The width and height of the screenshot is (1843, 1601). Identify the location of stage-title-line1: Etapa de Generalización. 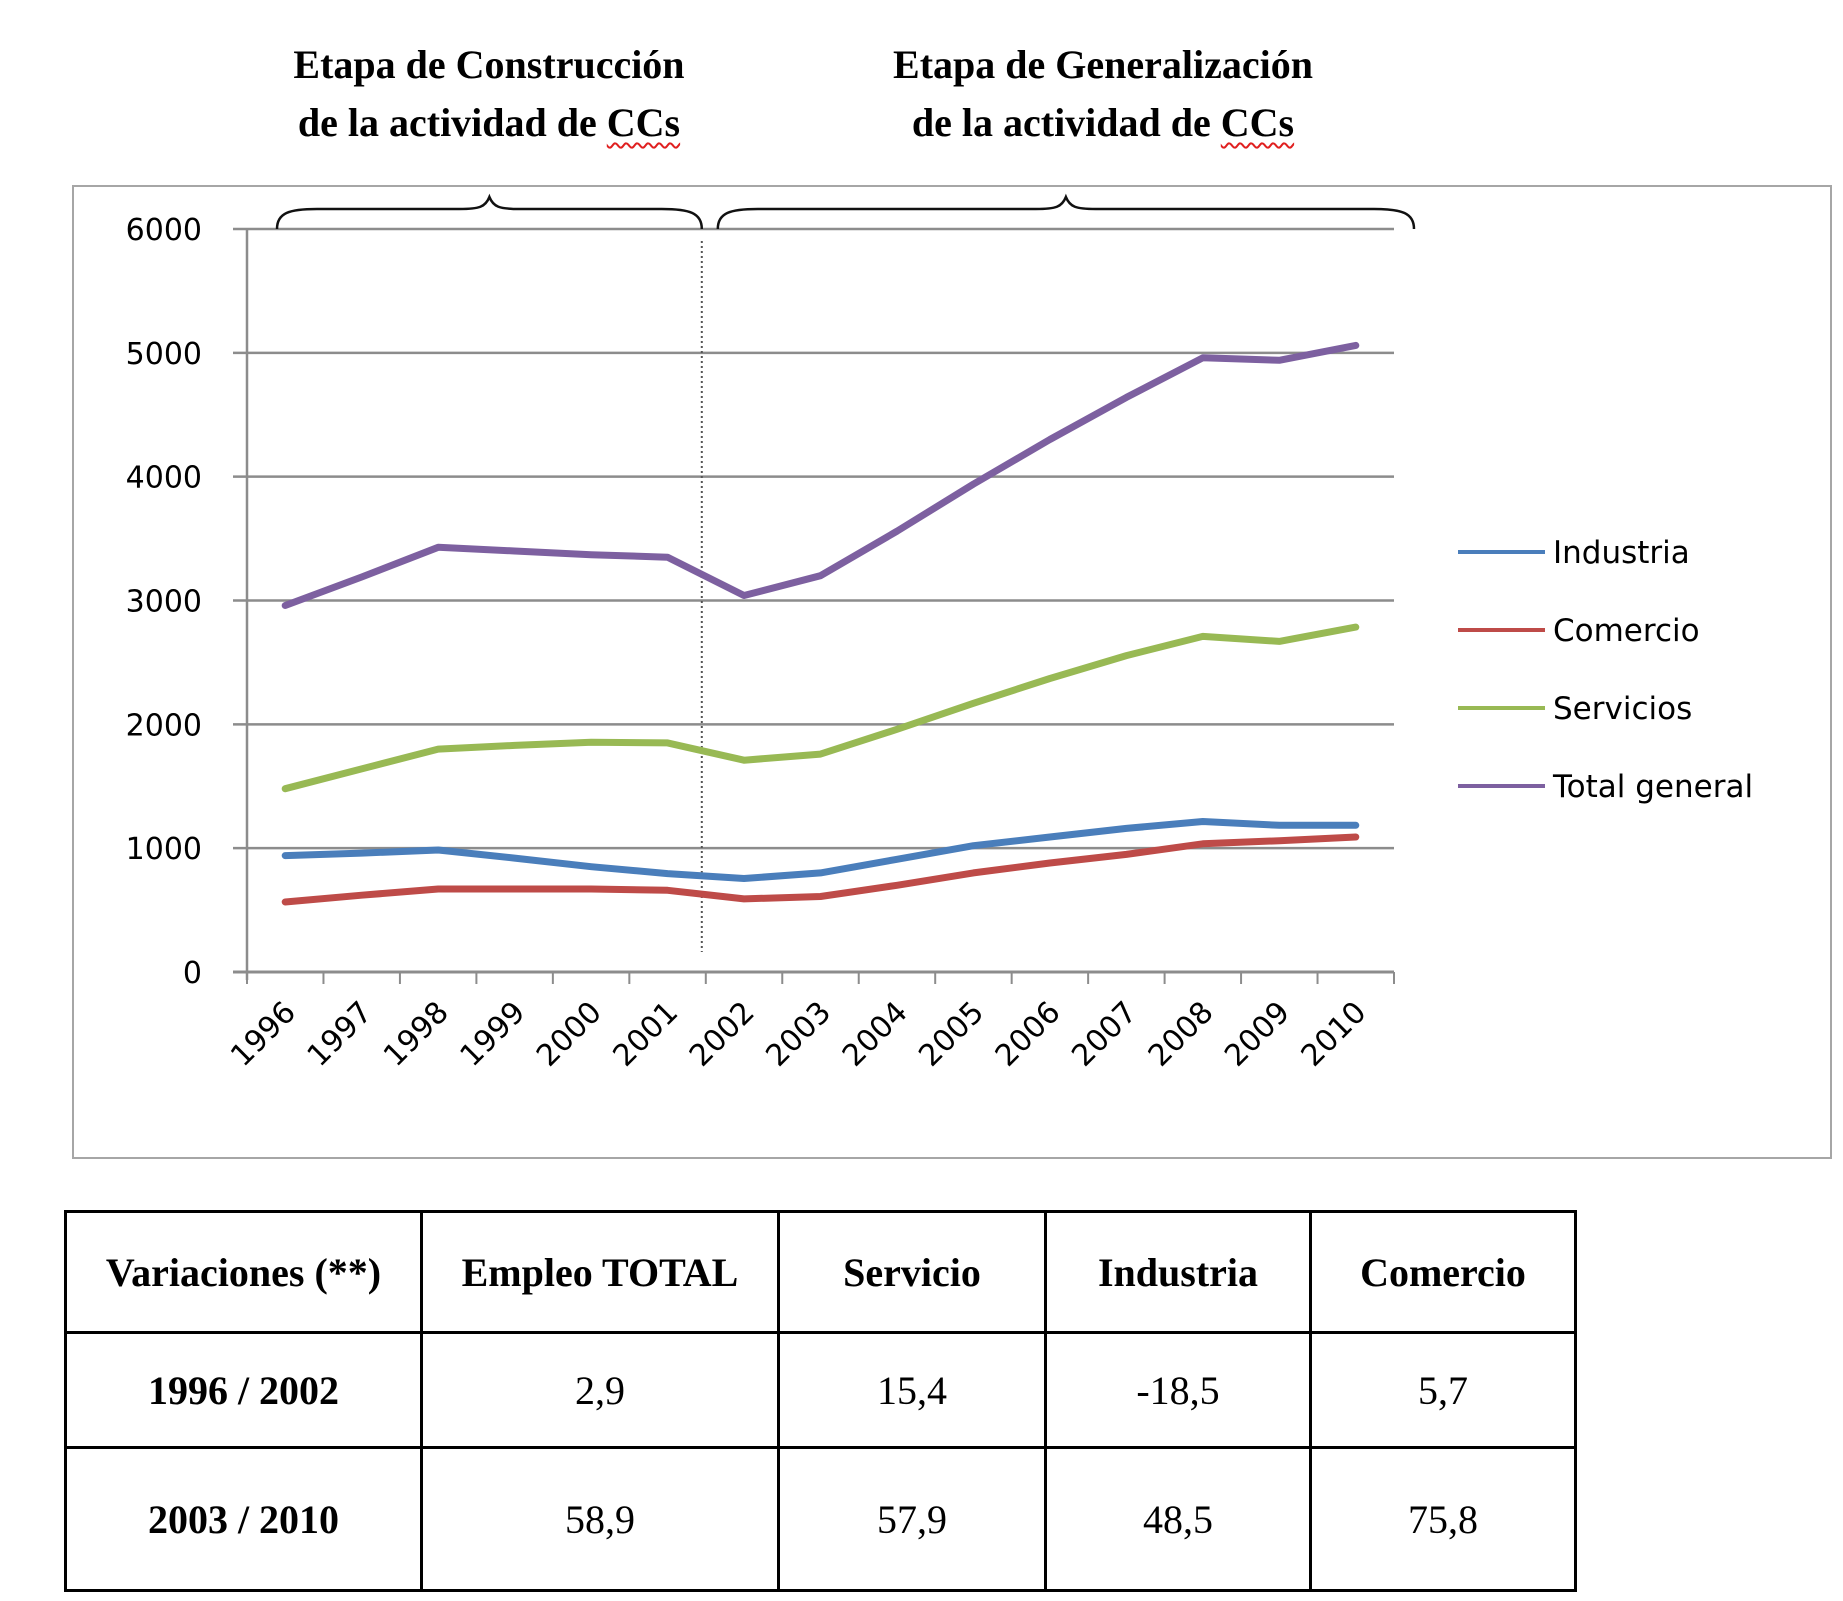
(1103, 64).